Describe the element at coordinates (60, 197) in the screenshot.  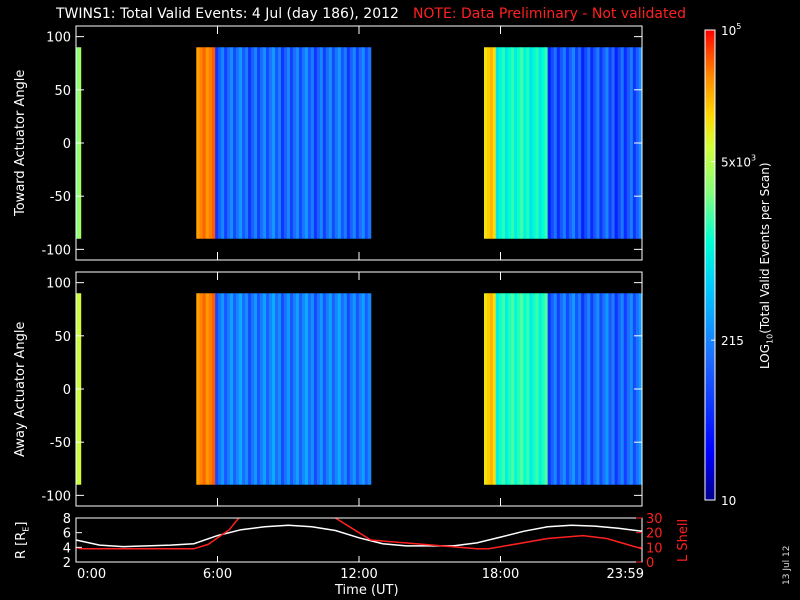
I see `toward-ytick-label: -50` at that location.